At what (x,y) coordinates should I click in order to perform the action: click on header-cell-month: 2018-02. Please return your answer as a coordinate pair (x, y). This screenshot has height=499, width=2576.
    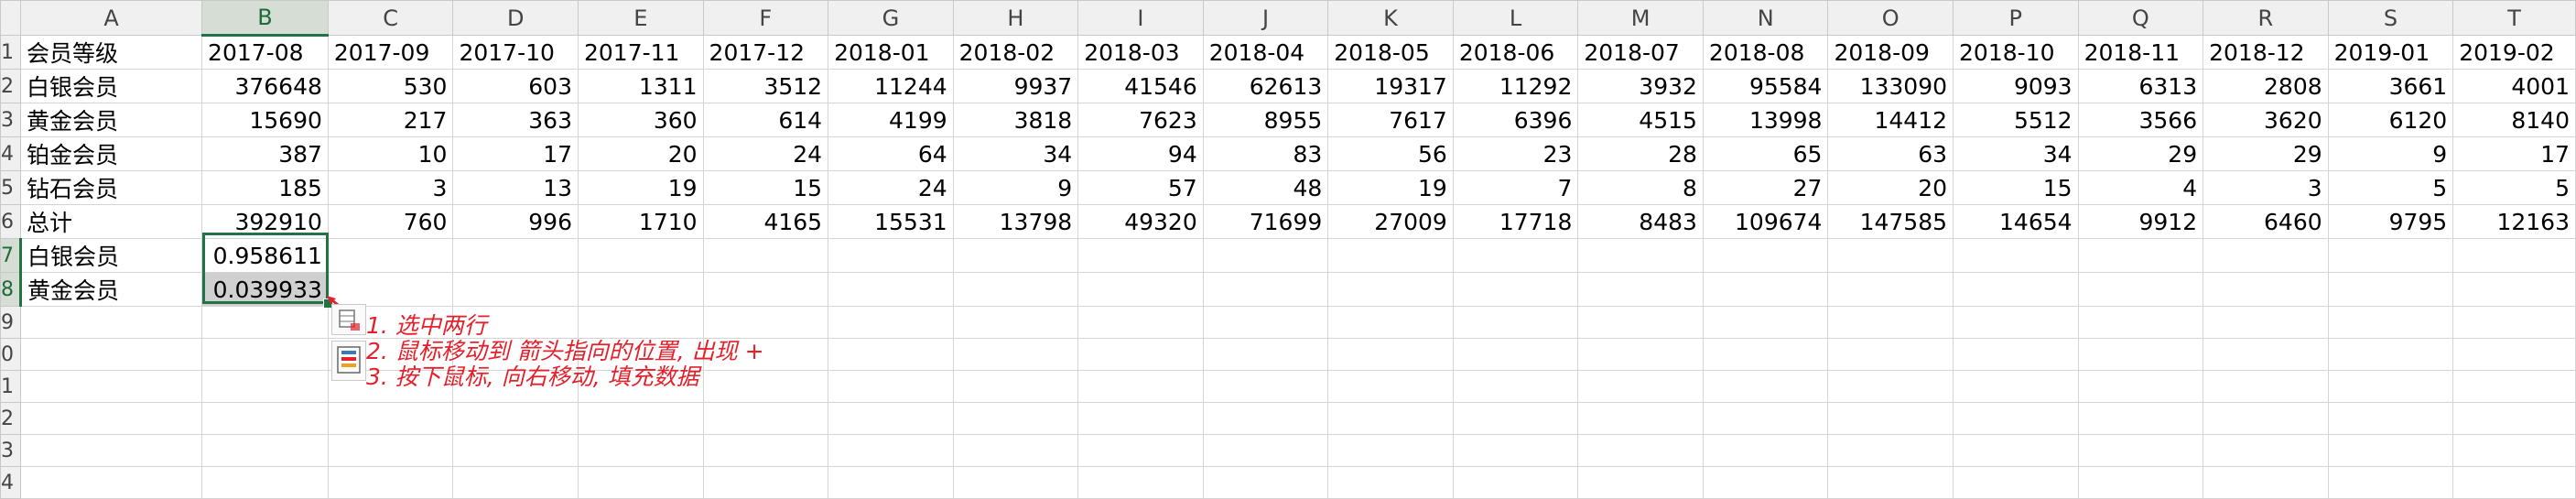
    Looking at the image, I should click on (1016, 53).